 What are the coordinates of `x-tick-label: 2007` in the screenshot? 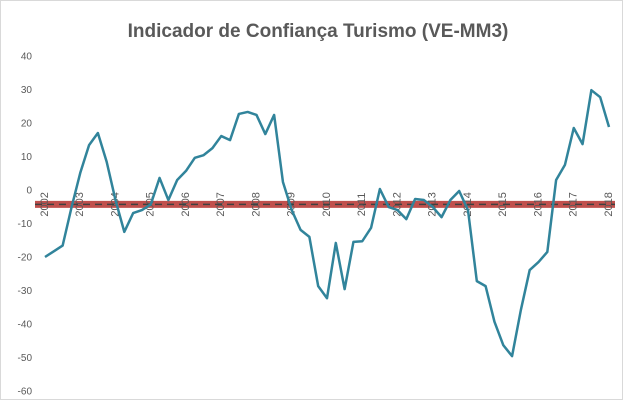 It's located at (221, 204).